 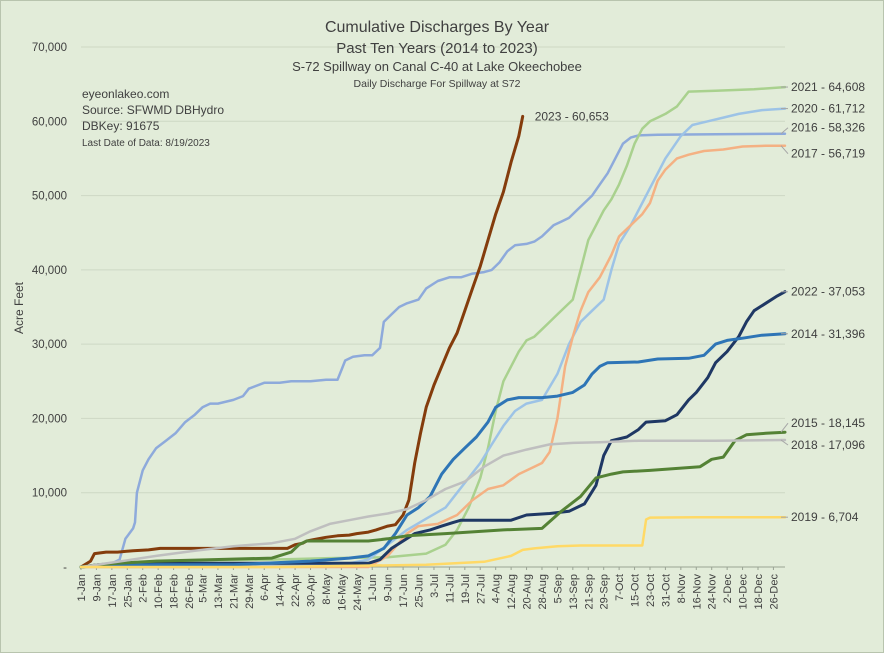 I want to click on x-tick-label: 23-Oct, so click(x=651, y=590).